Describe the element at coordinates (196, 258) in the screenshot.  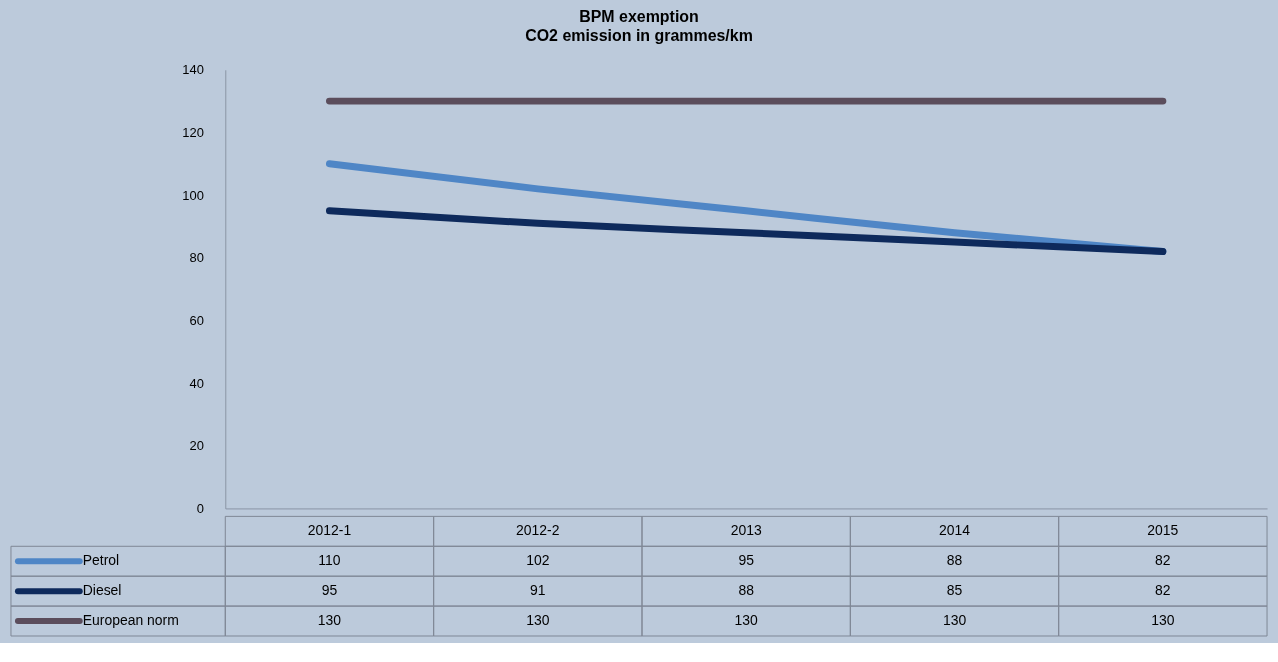
I see `y-tick-label: 80` at that location.